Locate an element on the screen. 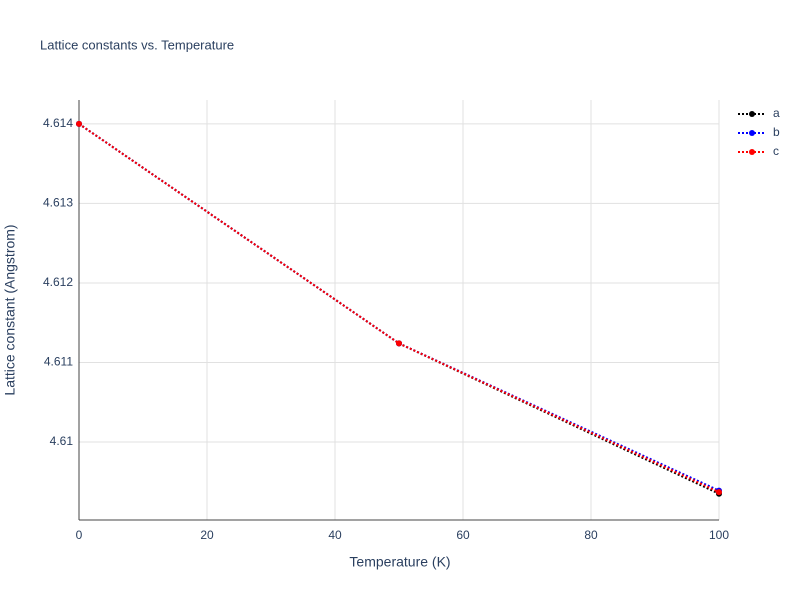  x-axis-label: Temperature (K) is located at coordinates (399, 562).